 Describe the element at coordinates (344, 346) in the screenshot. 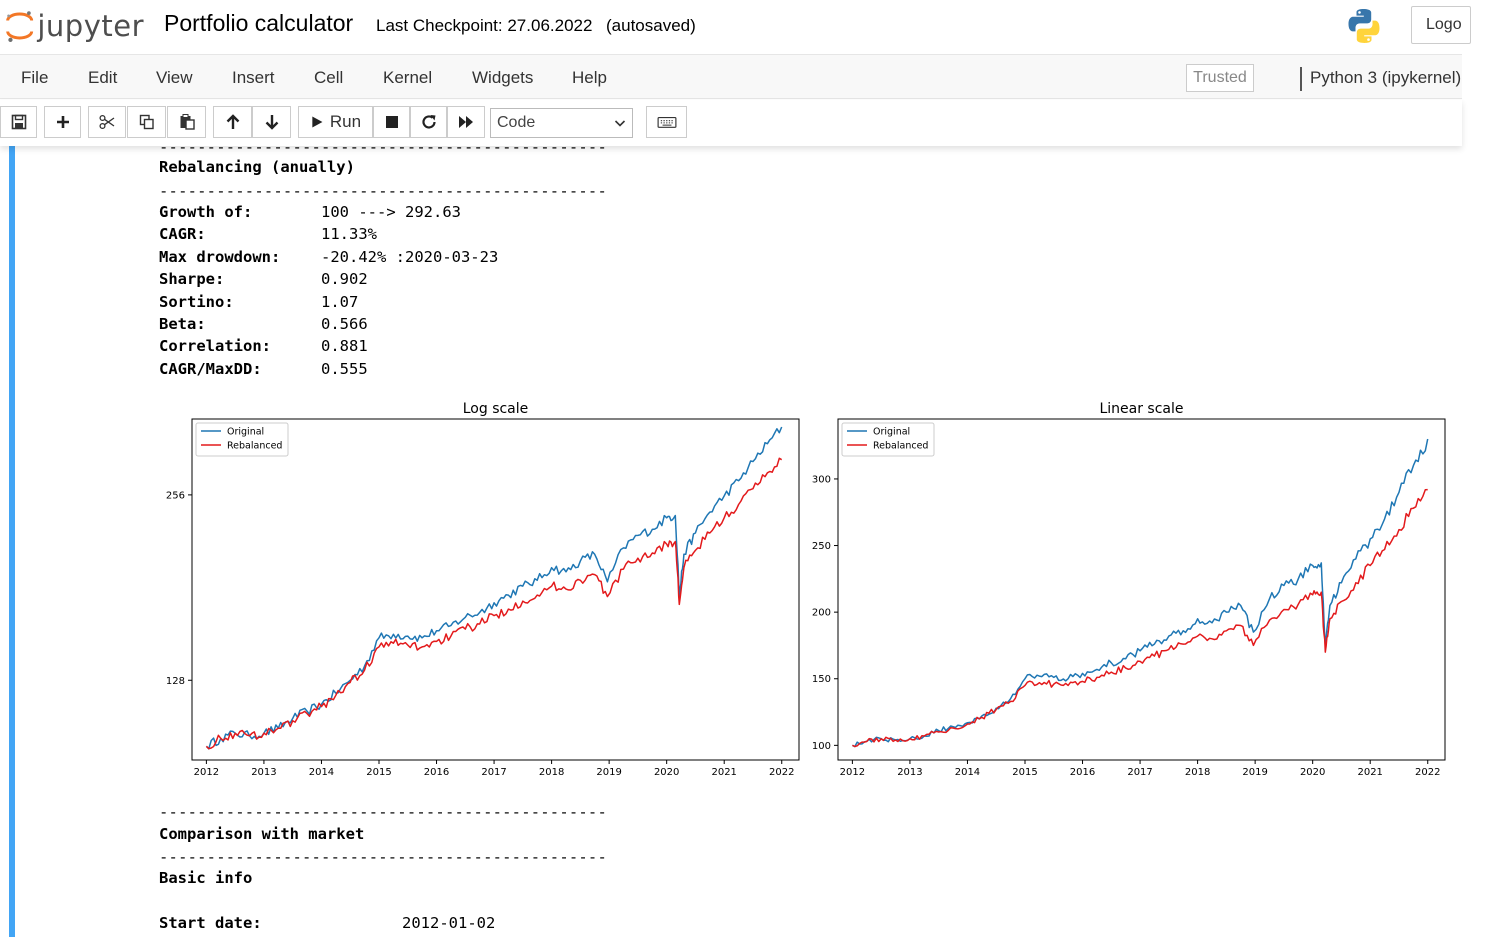

I see `stat-value: 0.881` at that location.